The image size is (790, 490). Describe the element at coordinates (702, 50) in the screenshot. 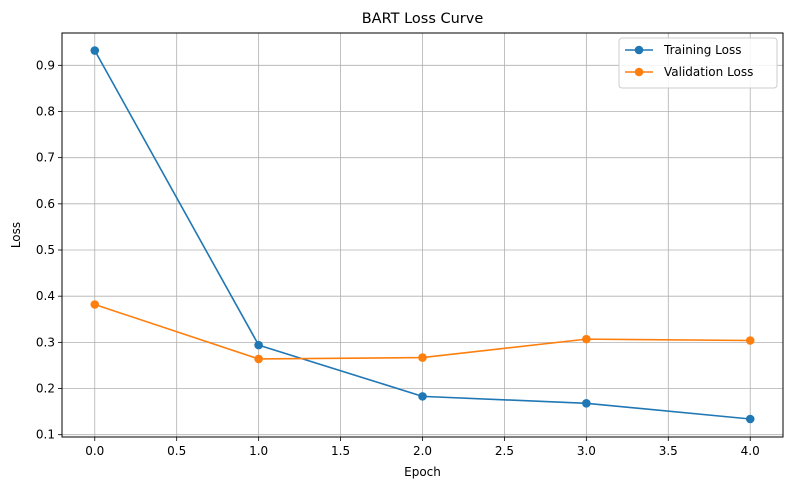

I see `legend-label: Training Loss` at that location.